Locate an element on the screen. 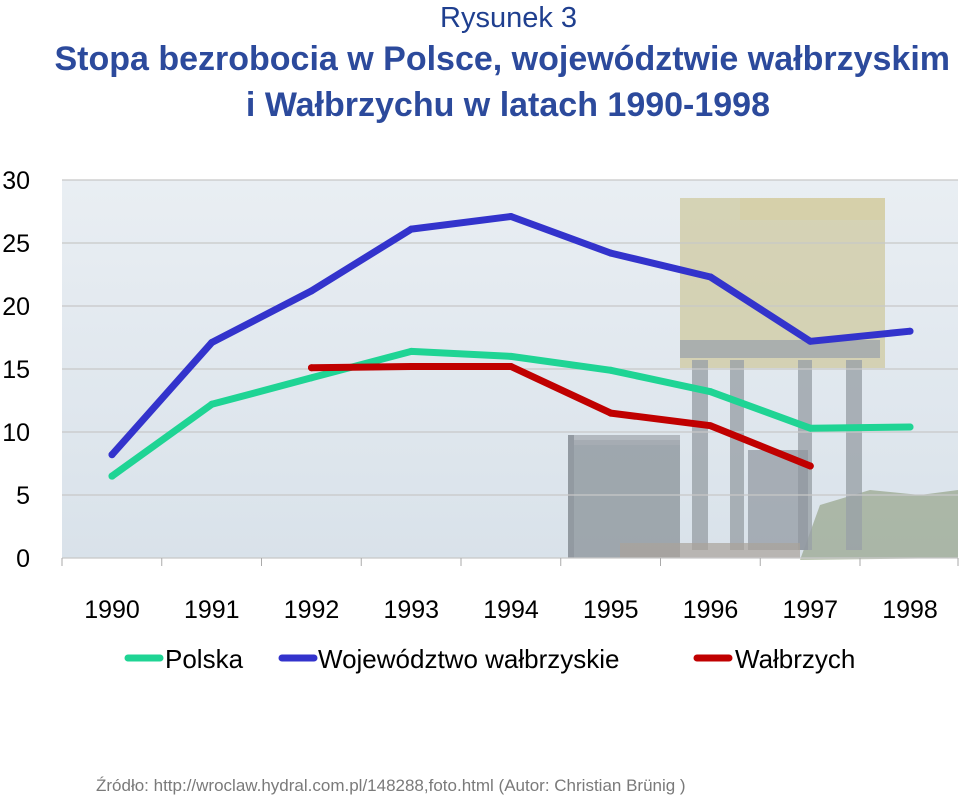 The image size is (960, 800). x-tick-label: 1998 is located at coordinates (910, 610).